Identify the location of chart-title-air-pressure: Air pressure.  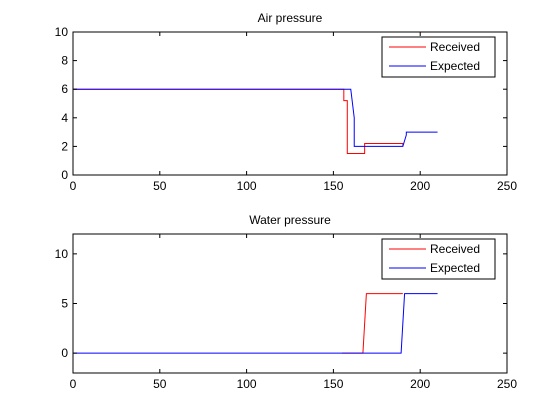
(290, 18).